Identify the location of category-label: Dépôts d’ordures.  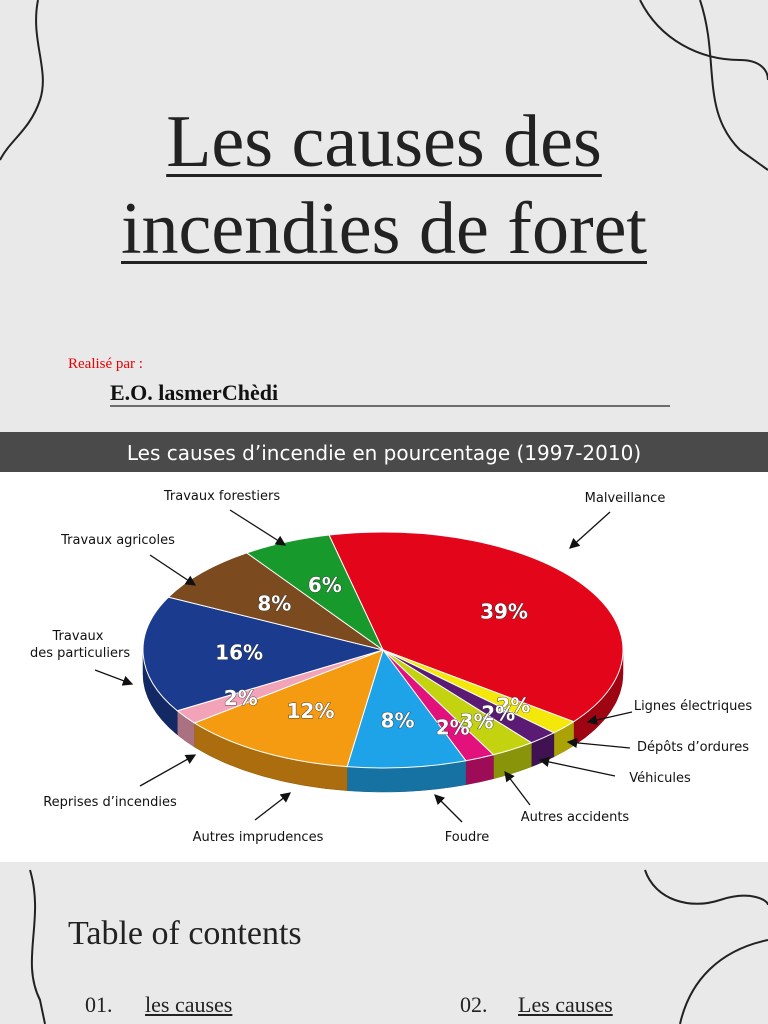
(693, 747).